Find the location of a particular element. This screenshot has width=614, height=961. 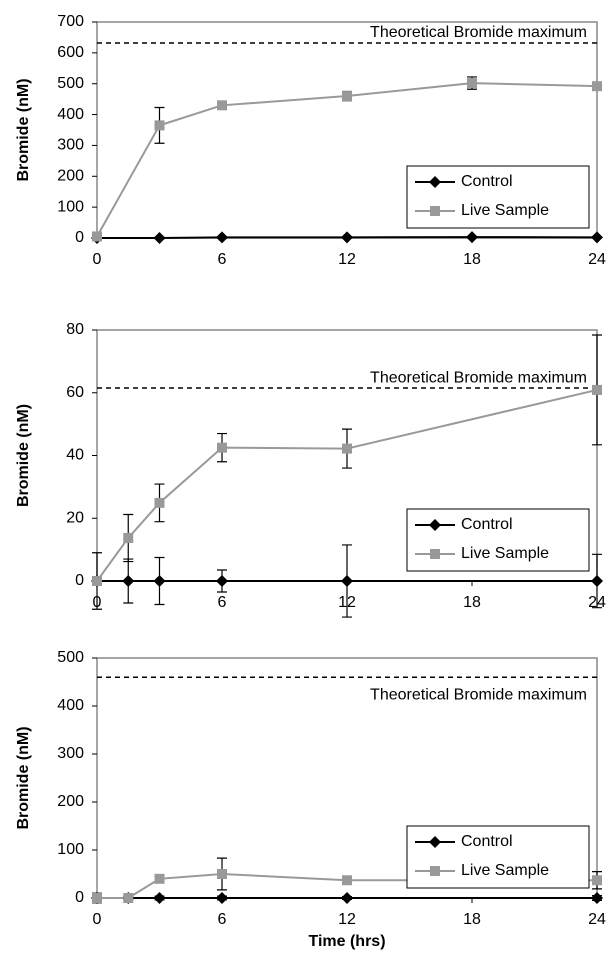

y-tick-label: 20 is located at coordinates (75, 517).